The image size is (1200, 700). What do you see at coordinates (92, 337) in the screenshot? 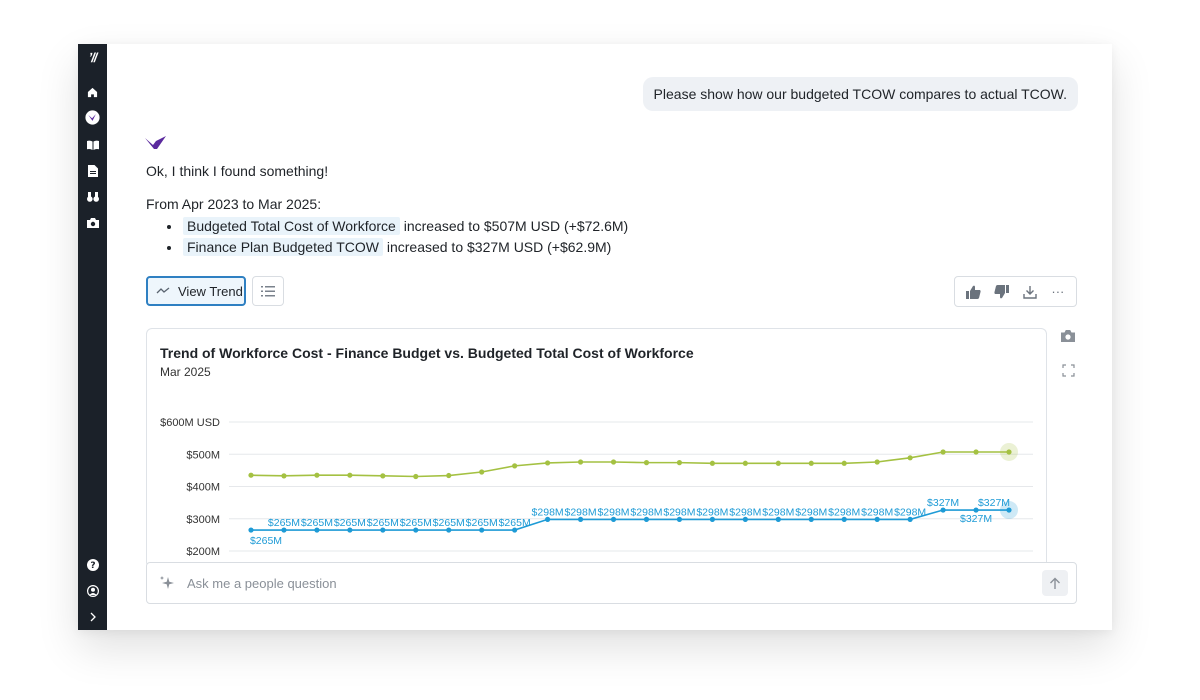
I see `sidebar: ʼ// ?` at bounding box center [92, 337].